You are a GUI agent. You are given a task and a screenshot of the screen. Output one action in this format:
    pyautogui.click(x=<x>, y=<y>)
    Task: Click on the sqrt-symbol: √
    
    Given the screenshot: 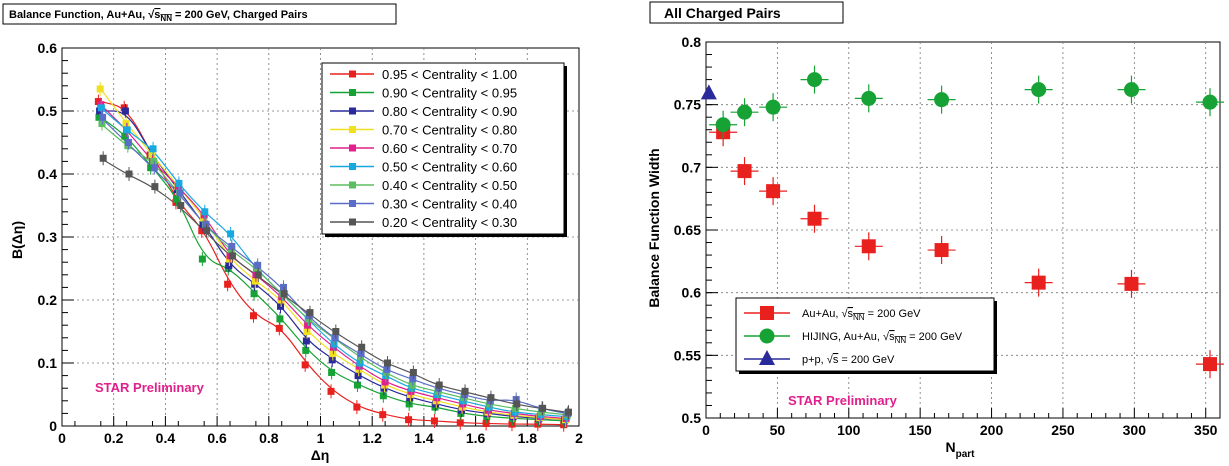 What is the action you would take?
    pyautogui.click(x=844, y=314)
    